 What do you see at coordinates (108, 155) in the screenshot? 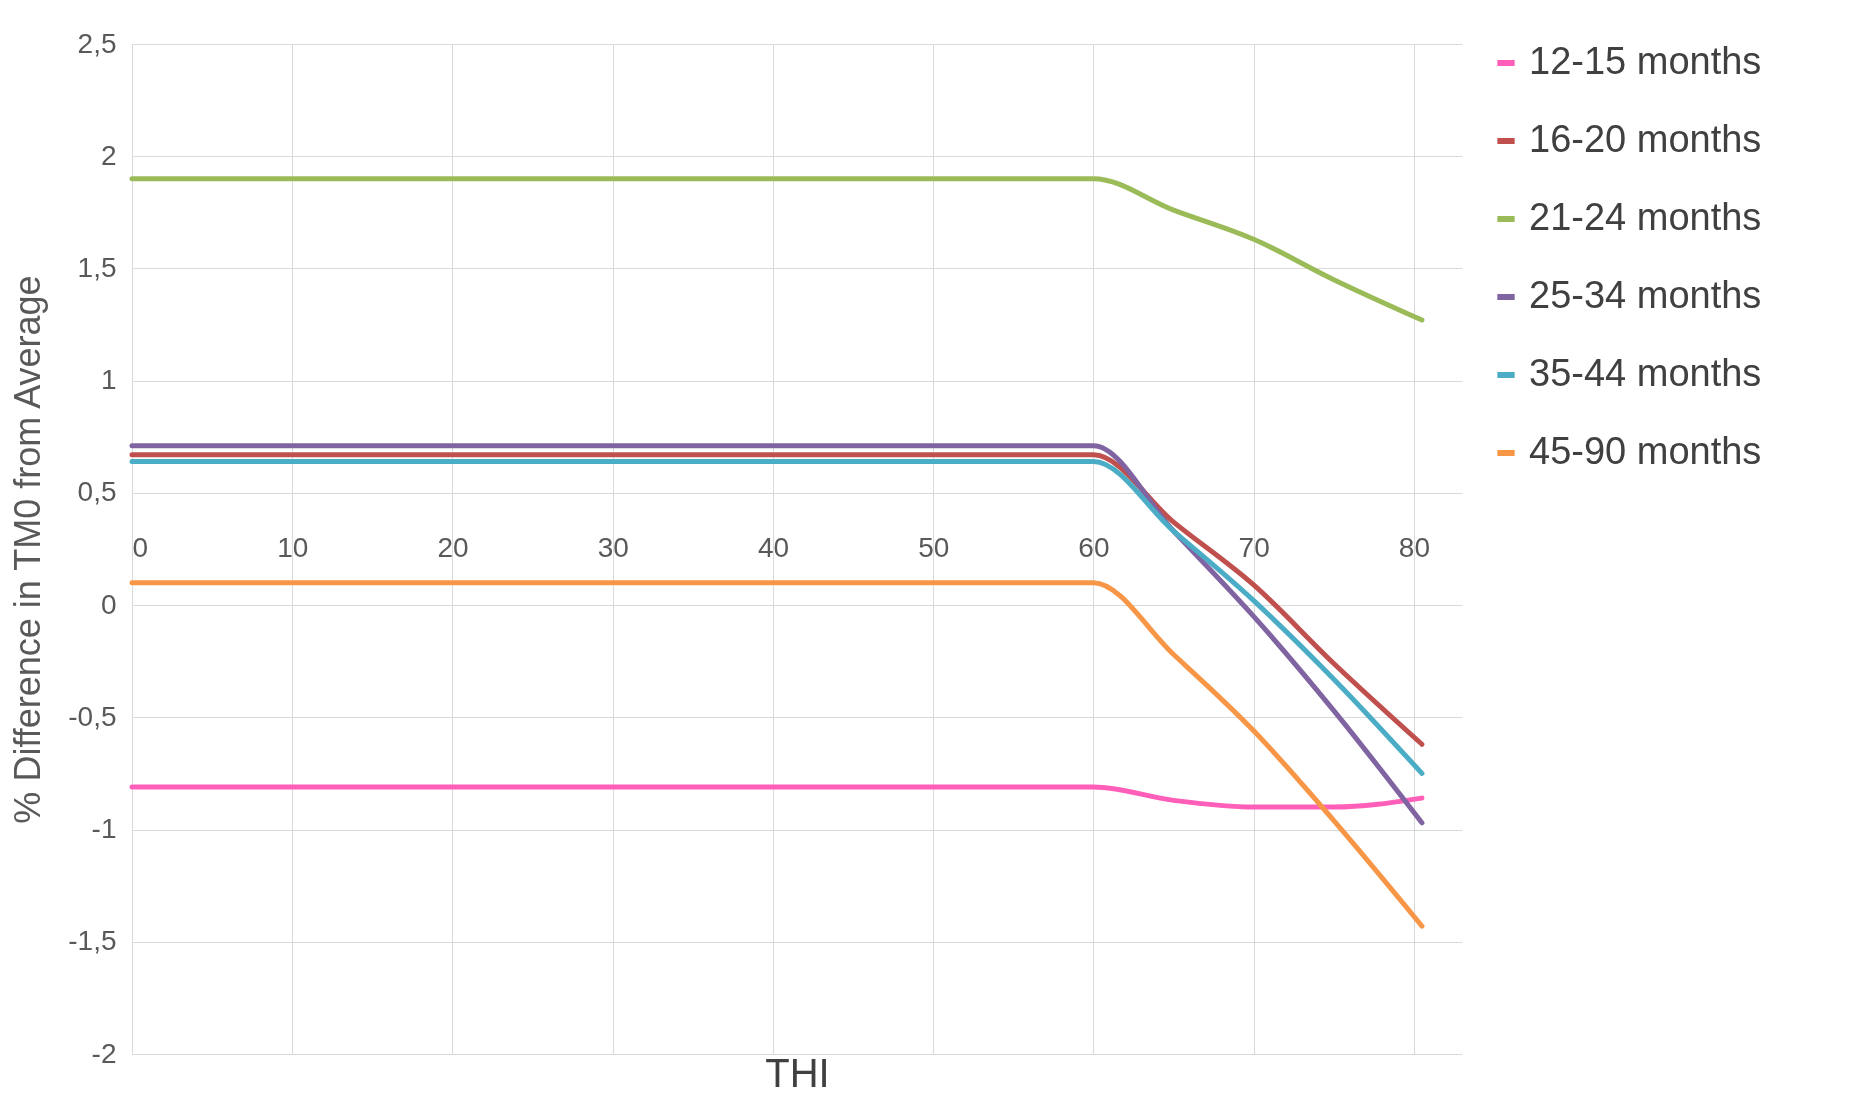
I see `y-tick-label: 2` at bounding box center [108, 155].